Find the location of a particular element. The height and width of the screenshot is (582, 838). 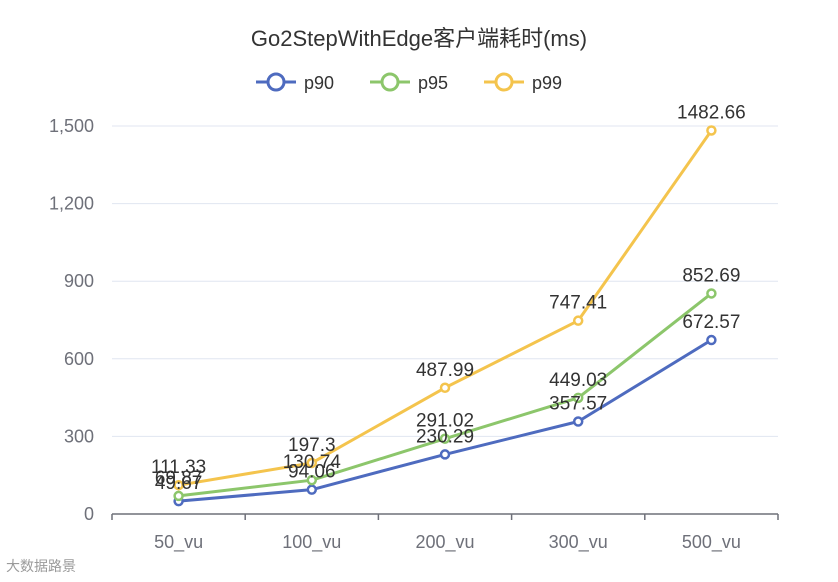

watermark: 大数据路景 is located at coordinates (41, 566).